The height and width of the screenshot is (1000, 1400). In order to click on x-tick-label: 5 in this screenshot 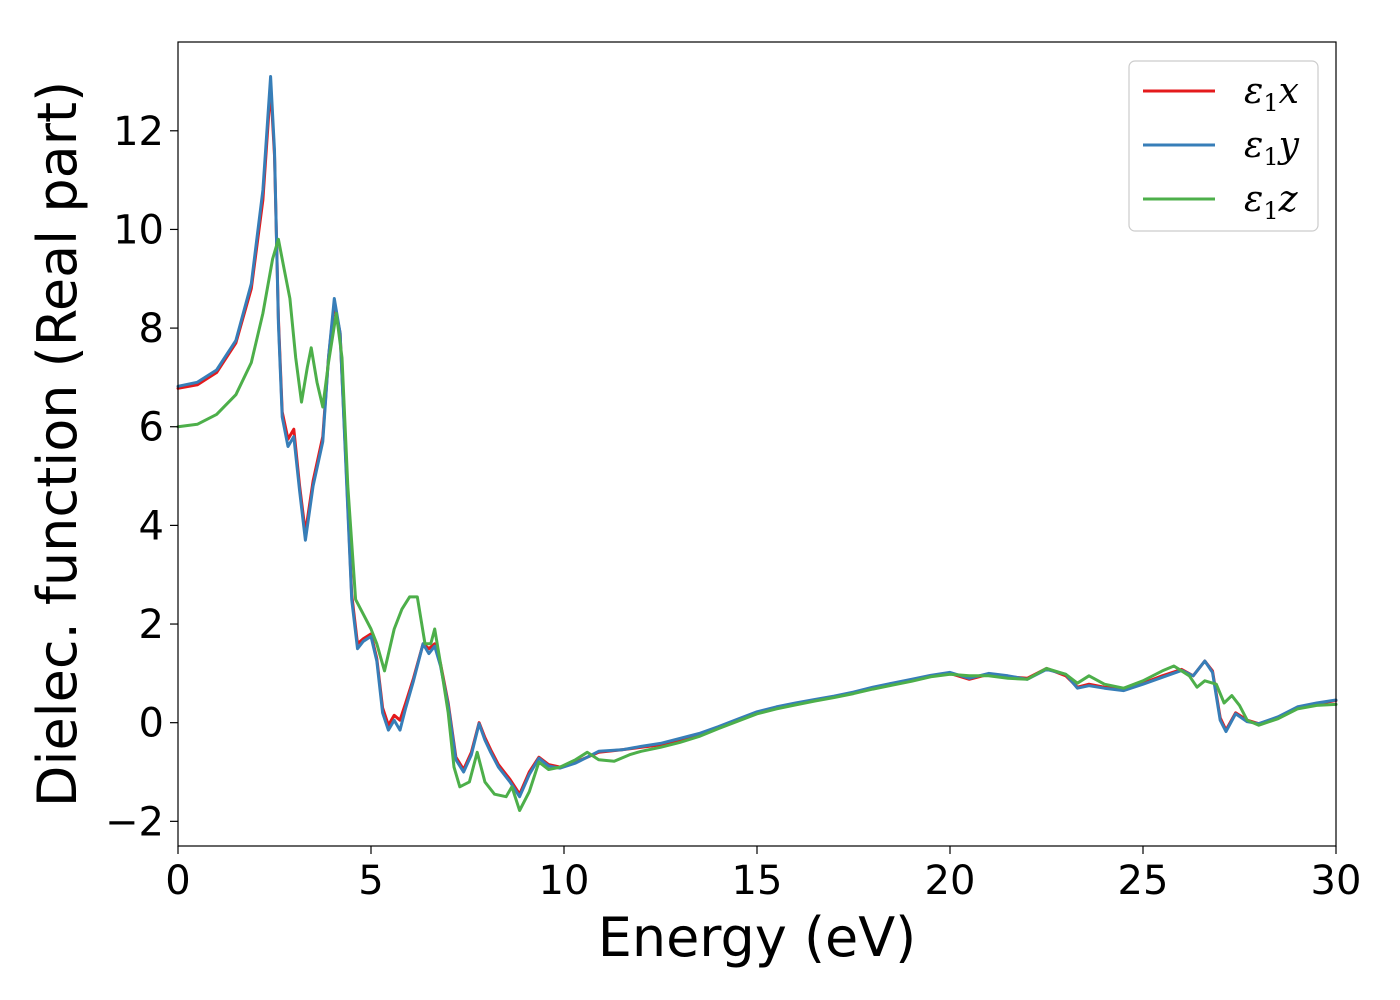, I will do `click(370, 881)`.